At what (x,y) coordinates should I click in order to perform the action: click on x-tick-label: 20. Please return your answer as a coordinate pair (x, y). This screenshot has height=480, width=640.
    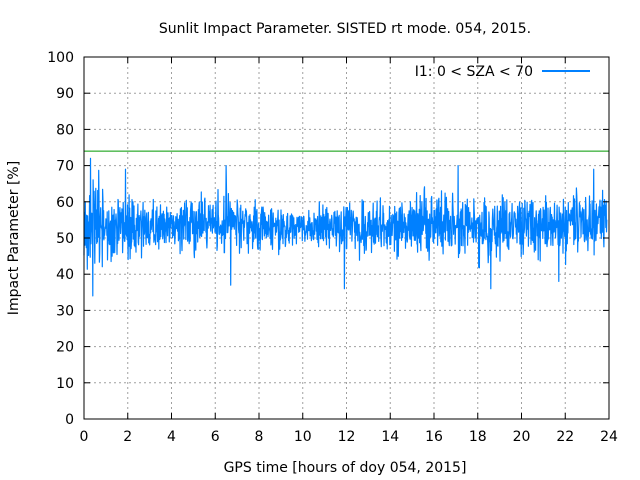
    Looking at the image, I should click on (522, 437).